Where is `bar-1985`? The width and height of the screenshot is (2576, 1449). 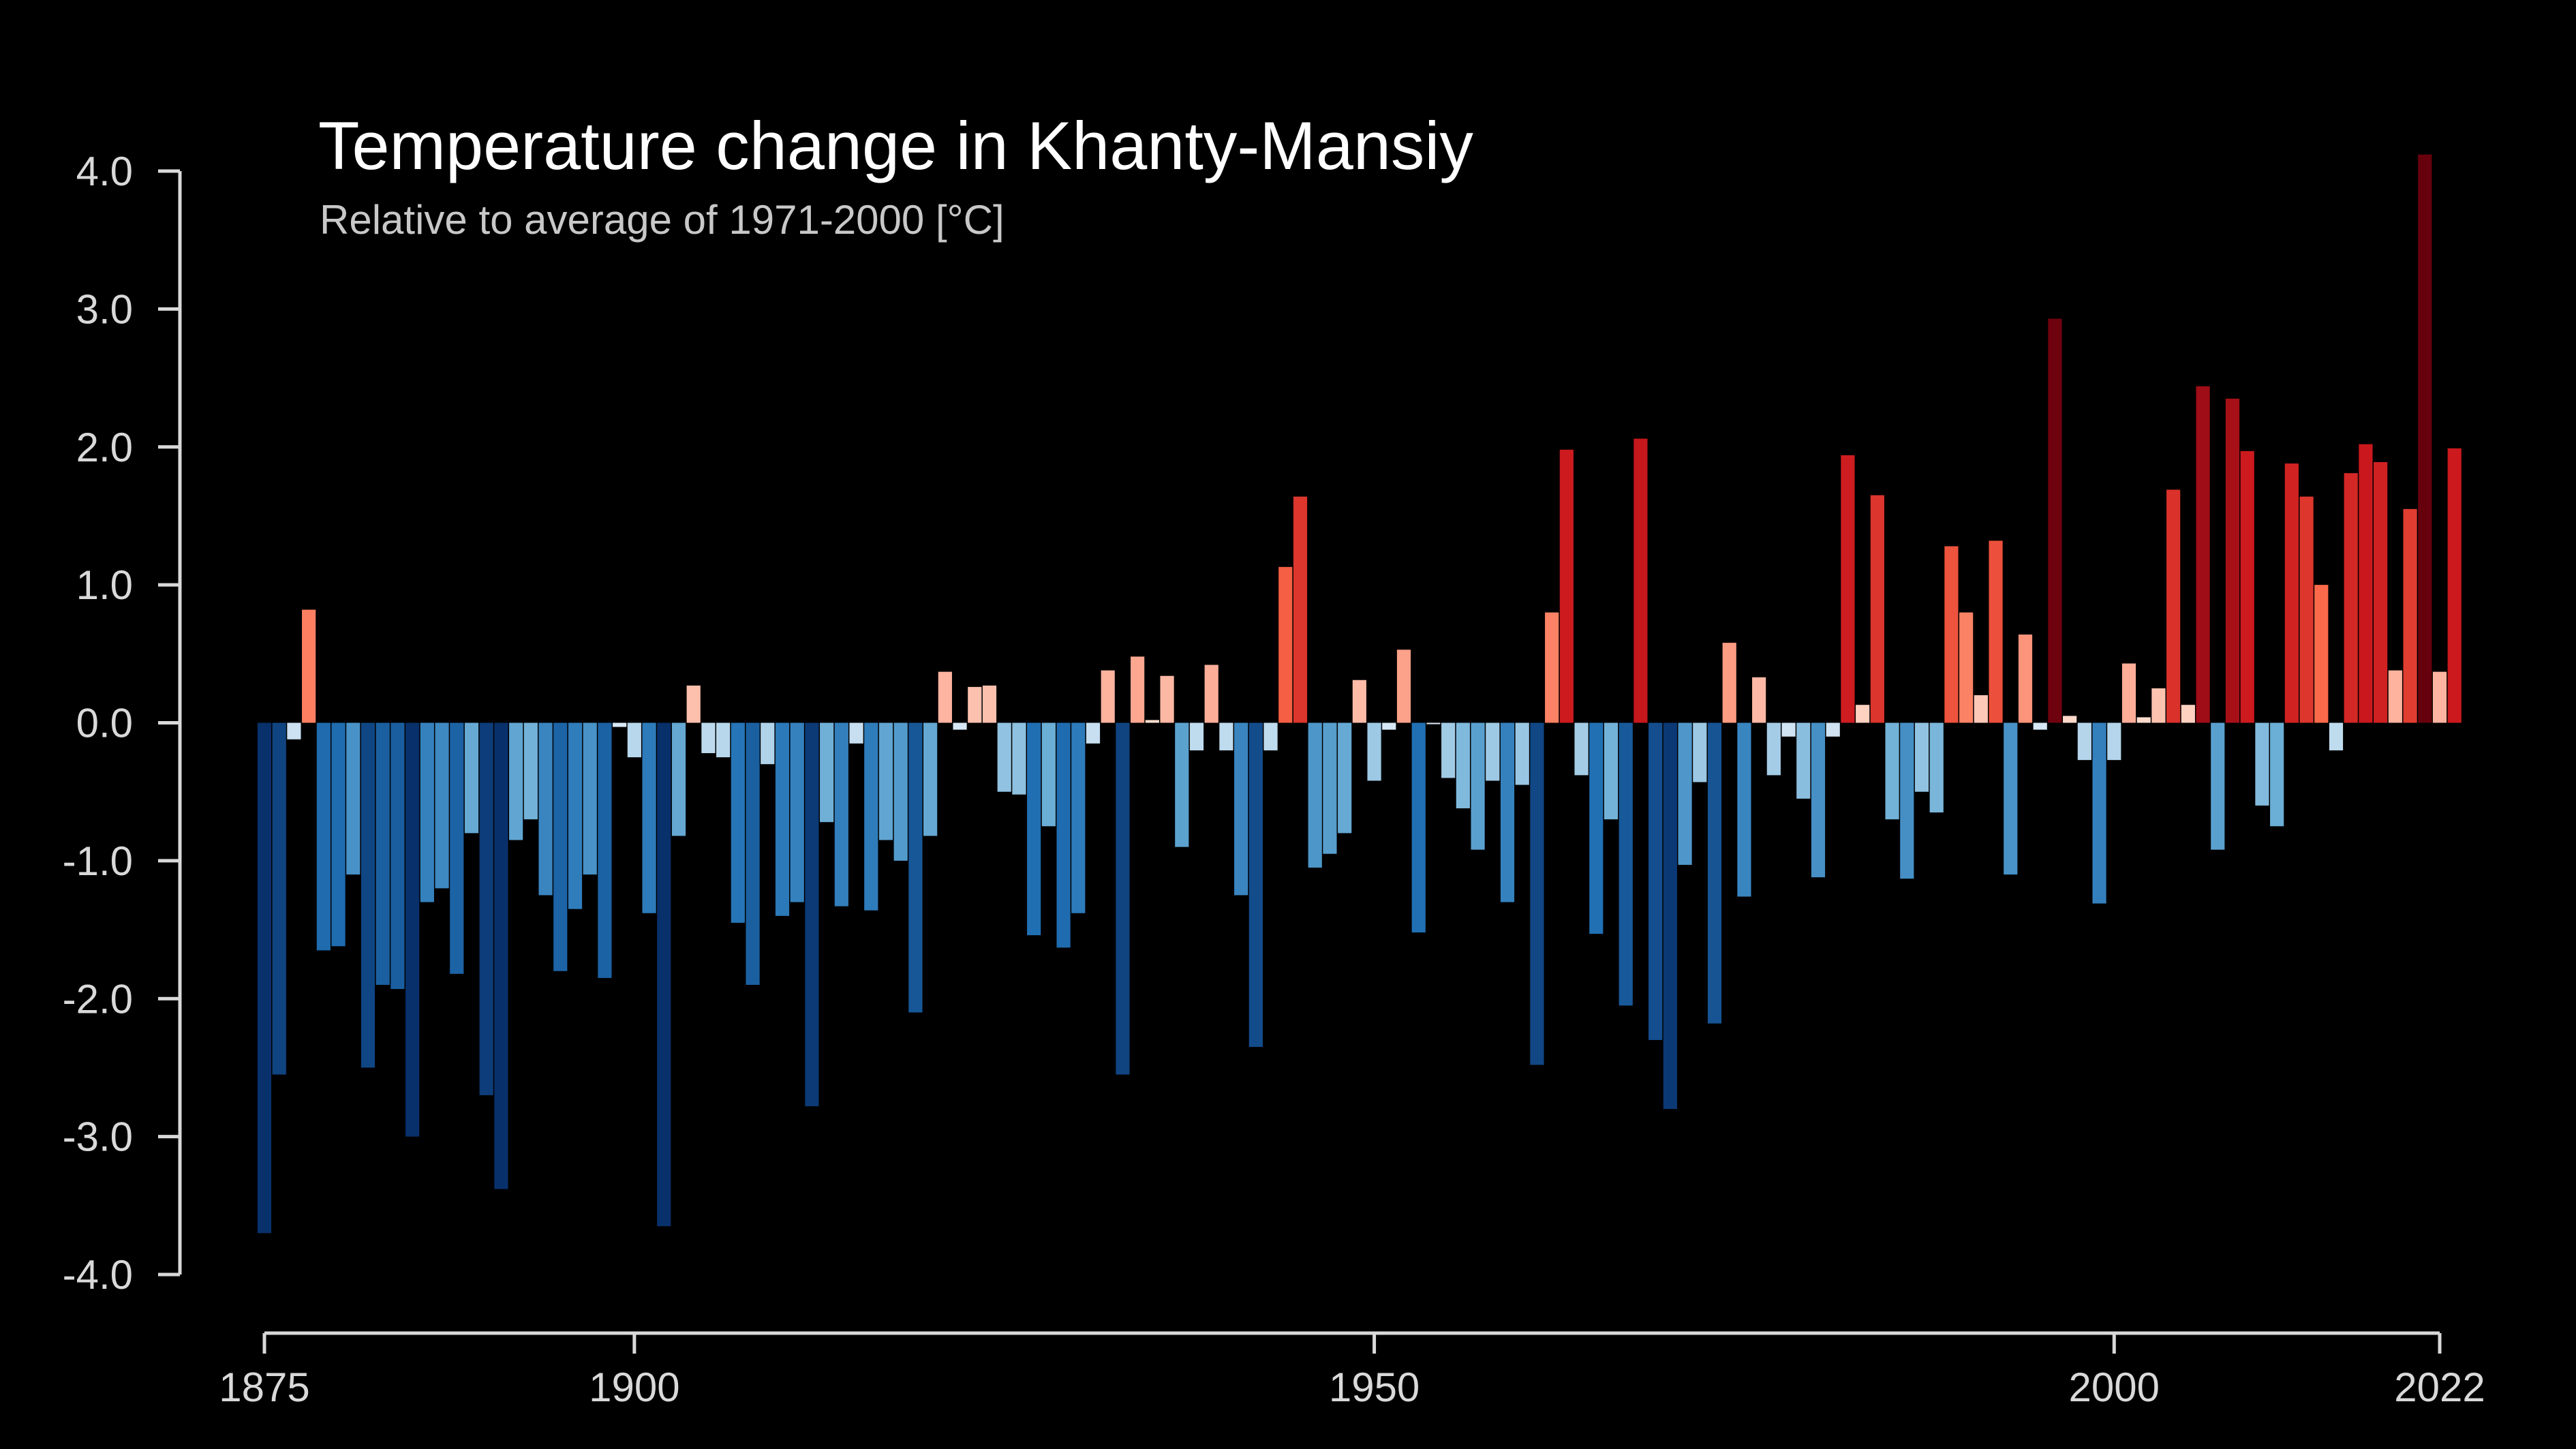 bar-1985 is located at coordinates (1892, 771).